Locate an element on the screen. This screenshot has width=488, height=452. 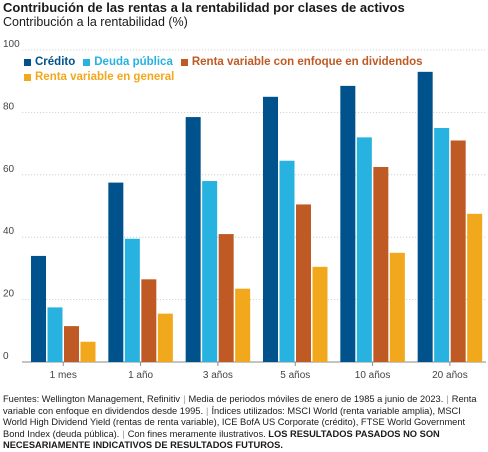
legend-item: Renta variable con enfoque en dividendos is located at coordinates (301, 62).